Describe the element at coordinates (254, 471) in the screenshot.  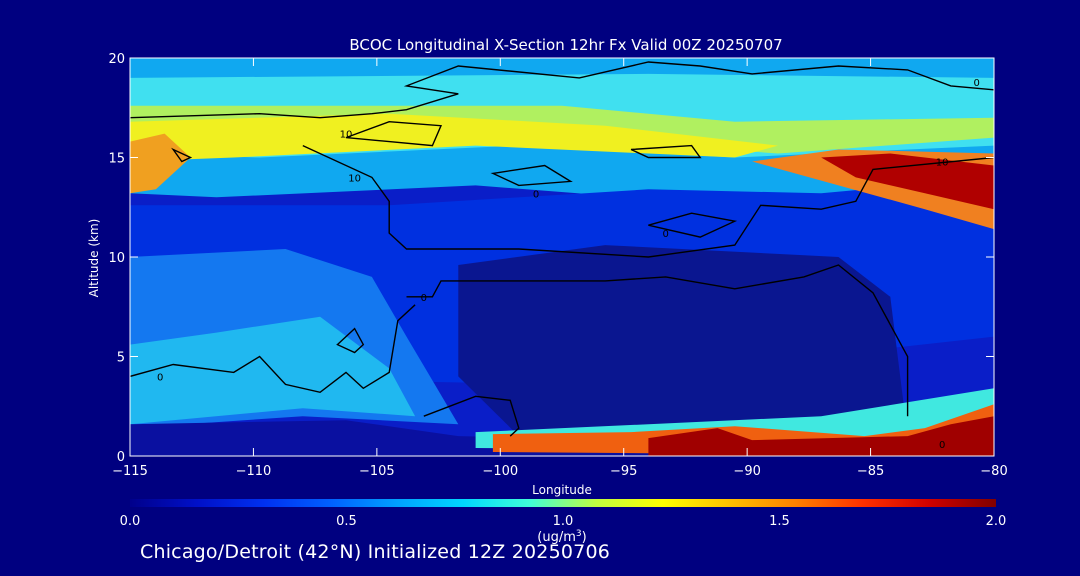
I see `x-tick-label: −110` at that location.